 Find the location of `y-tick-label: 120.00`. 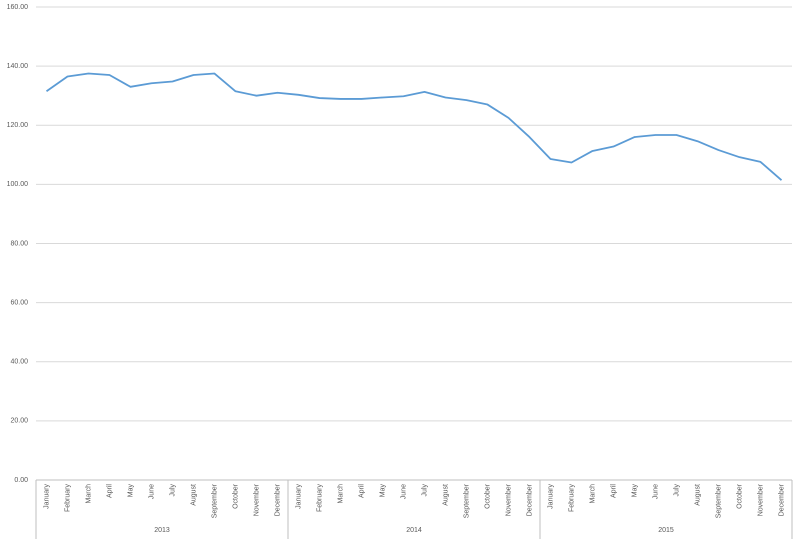

y-tick-label: 120.00 is located at coordinates (18, 125).